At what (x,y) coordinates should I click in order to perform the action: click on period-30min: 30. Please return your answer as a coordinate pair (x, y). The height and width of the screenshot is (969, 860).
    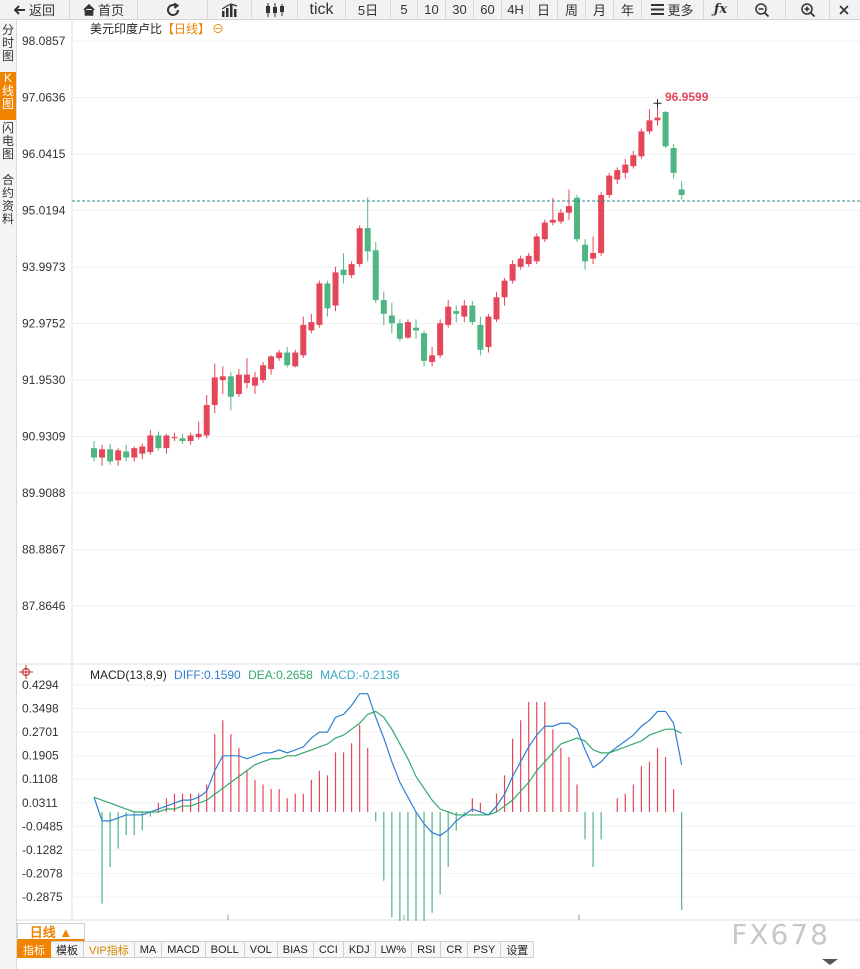
    Looking at the image, I should click on (460, 9).